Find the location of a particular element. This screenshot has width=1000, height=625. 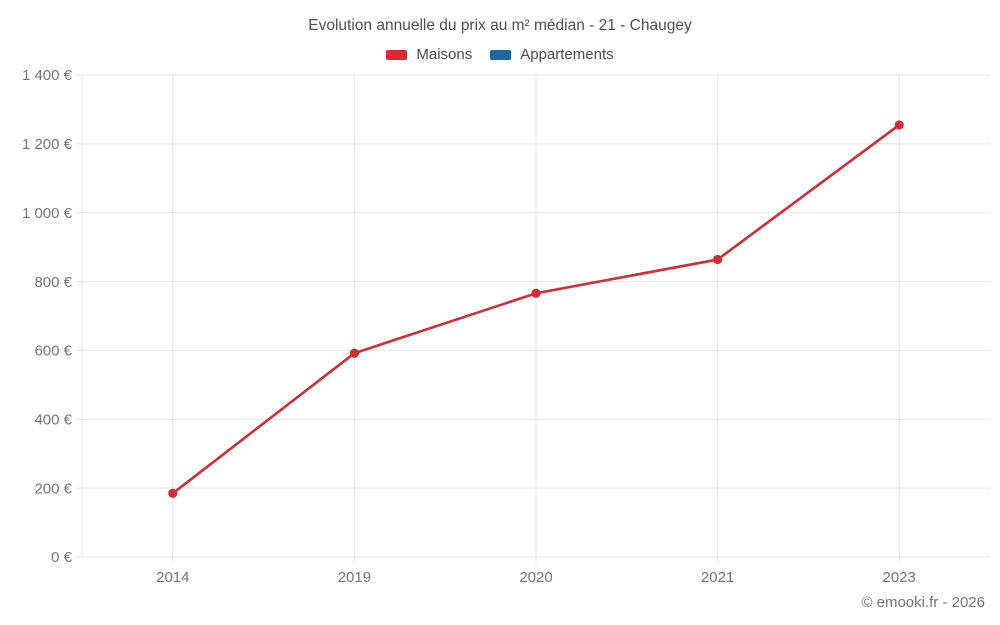

chart-legend: Maisons Appartements is located at coordinates (500, 54).